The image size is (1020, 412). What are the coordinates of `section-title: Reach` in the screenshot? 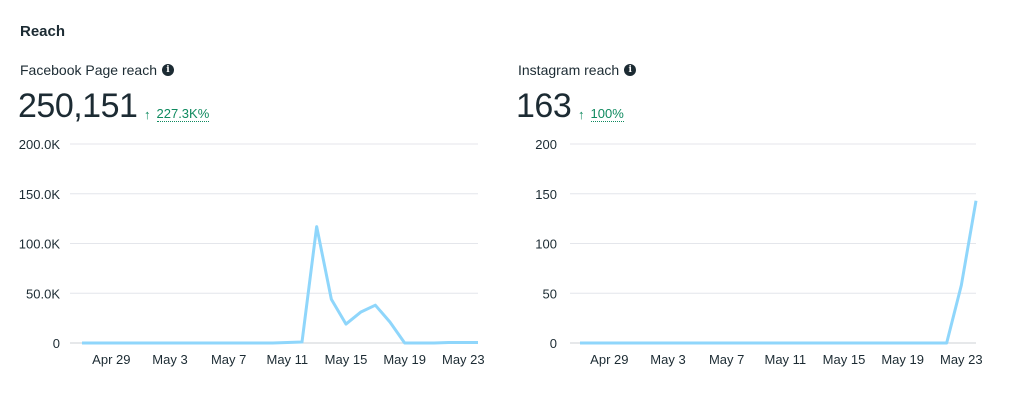 It's located at (43, 31).